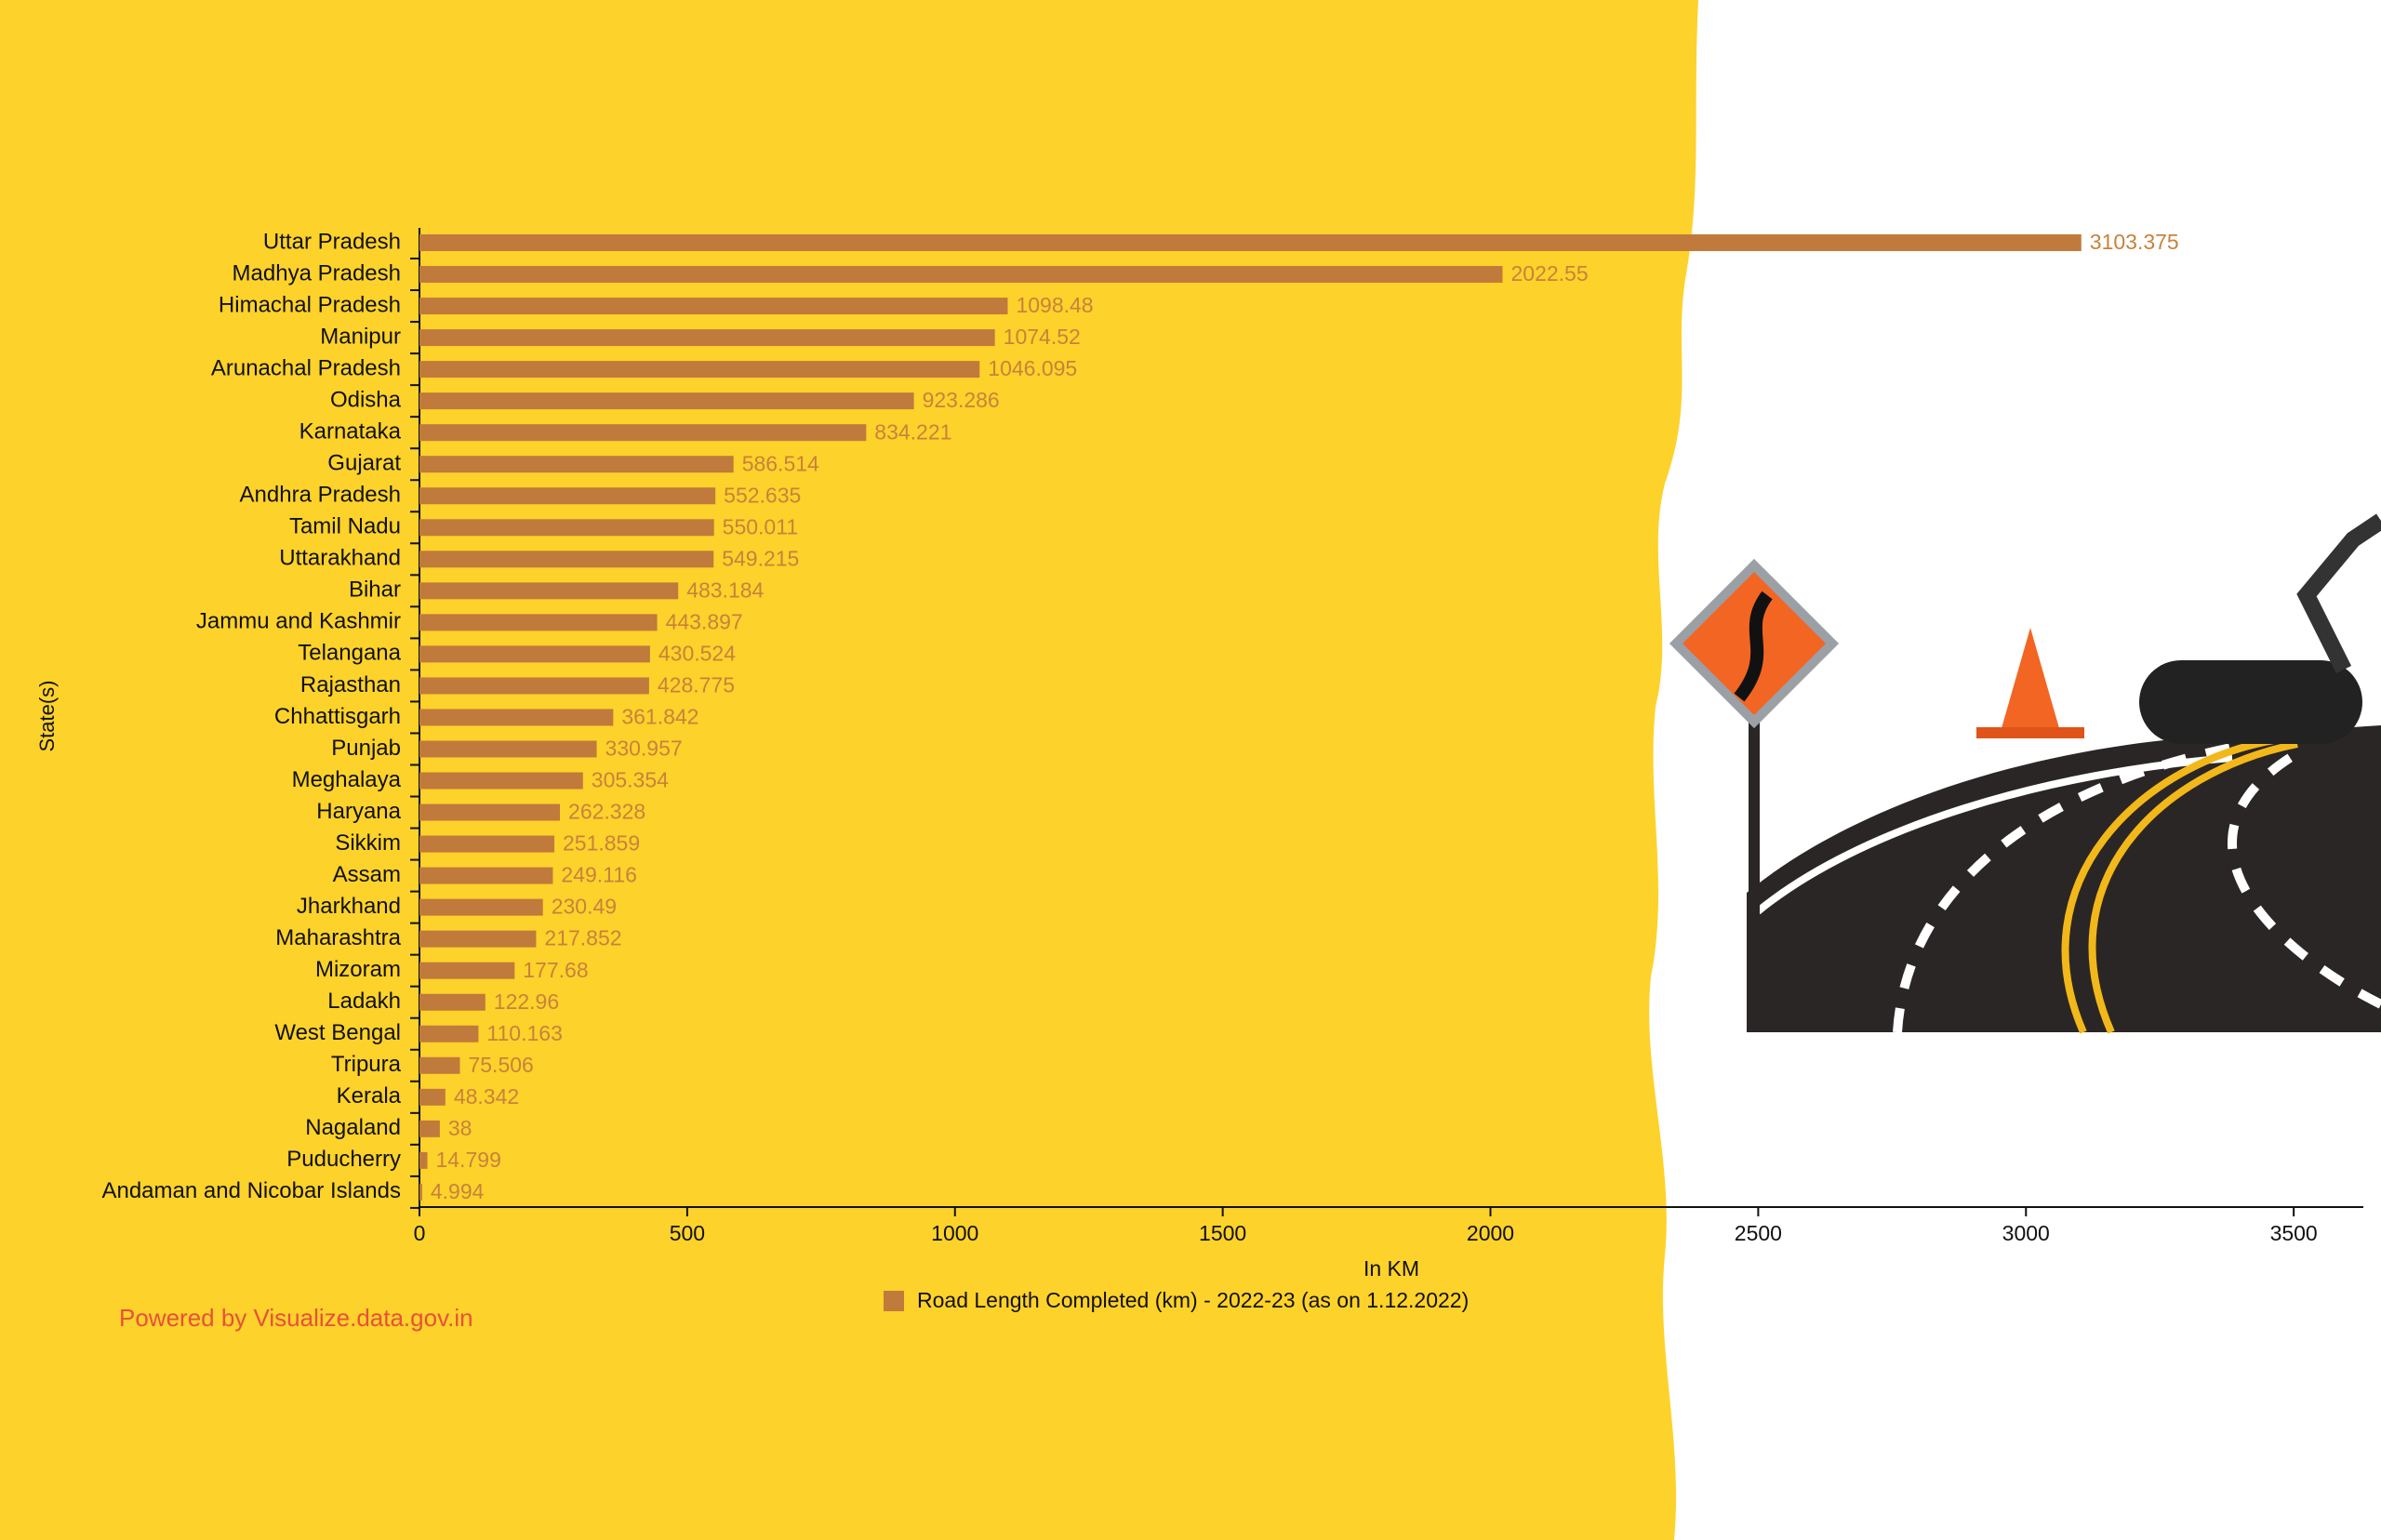  Describe the element at coordinates (1754, 646) in the screenshot. I see `sign-symbol` at that location.